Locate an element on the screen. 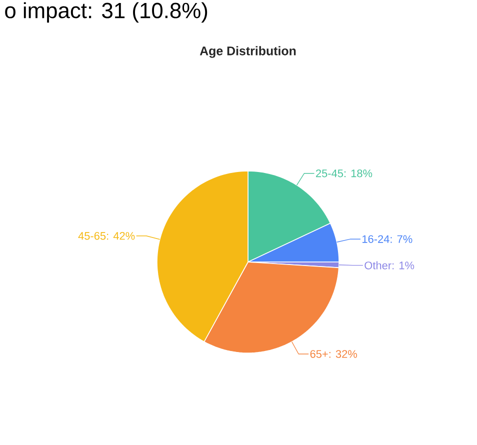 The image size is (477, 445). text: o impact: 31 (10.8%) is located at coordinates (106, 12).